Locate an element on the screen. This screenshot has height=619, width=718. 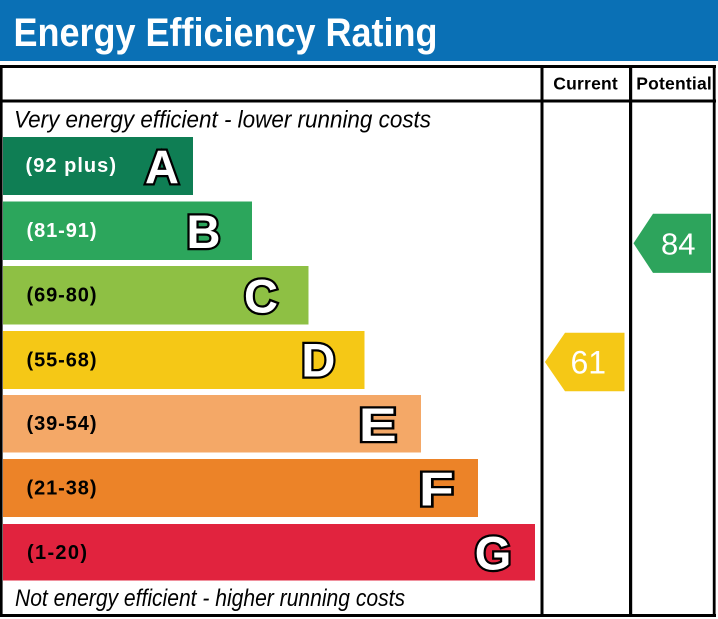
svg-text: E is located at coordinates (378, 424).